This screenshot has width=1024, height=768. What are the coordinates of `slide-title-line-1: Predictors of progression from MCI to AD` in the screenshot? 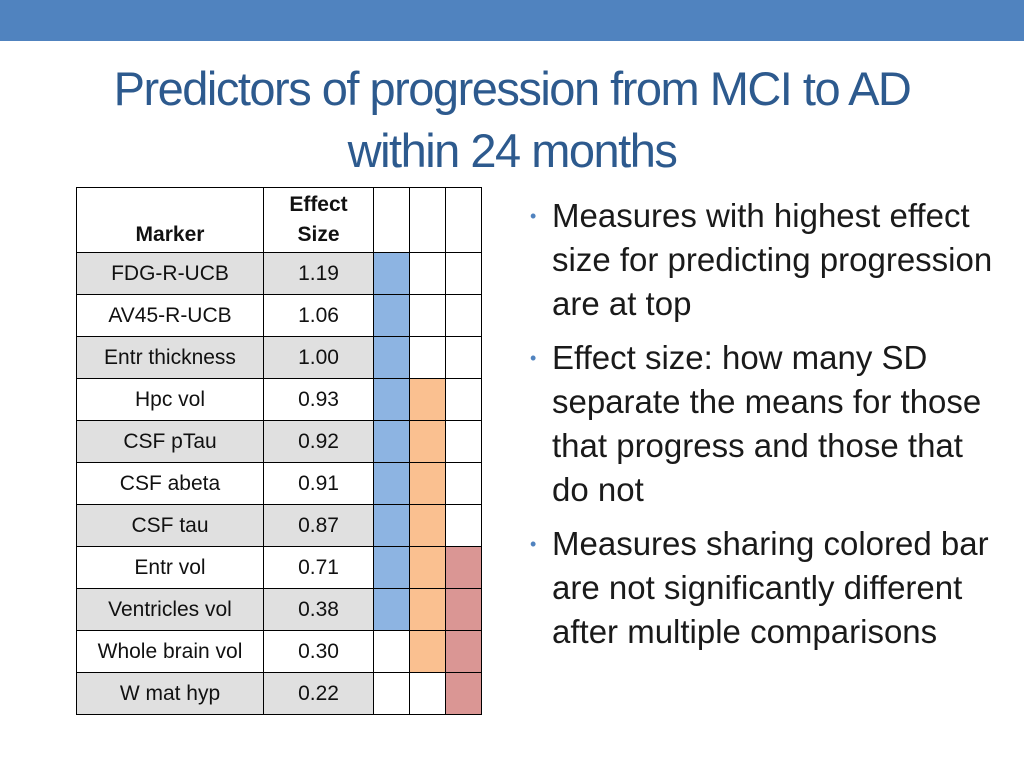 It's located at (512, 88).